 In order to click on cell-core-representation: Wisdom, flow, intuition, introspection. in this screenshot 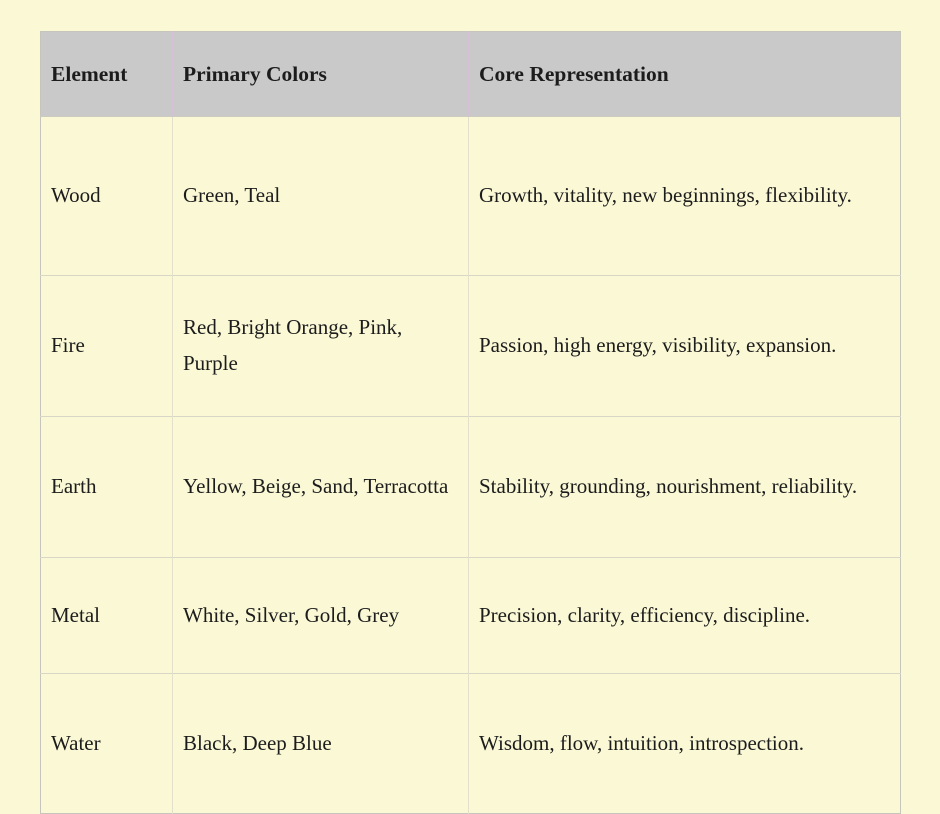, I will do `click(684, 743)`.